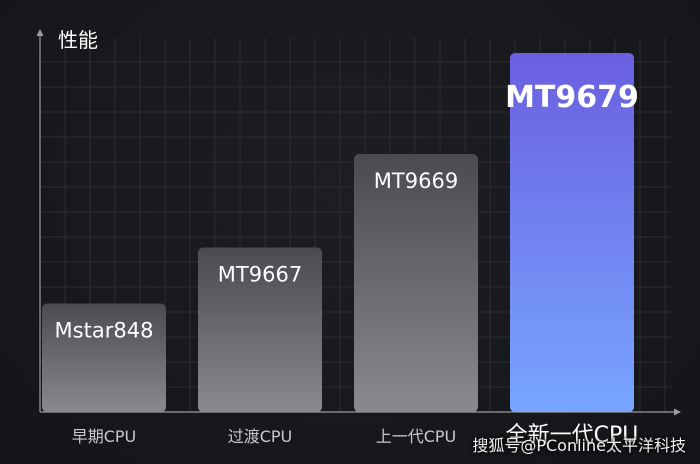 Image resolution: width=700 pixels, height=464 pixels. I want to click on x-tick-label: 过渡CPU, so click(260, 436).